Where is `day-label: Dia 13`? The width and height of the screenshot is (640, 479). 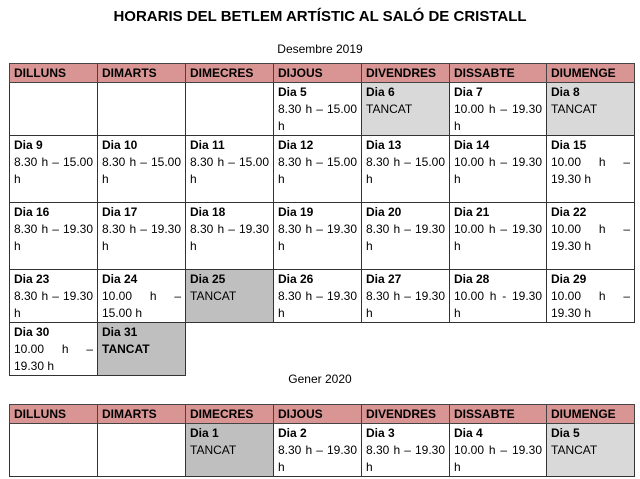
day-label: Dia 13 is located at coordinates (384, 145).